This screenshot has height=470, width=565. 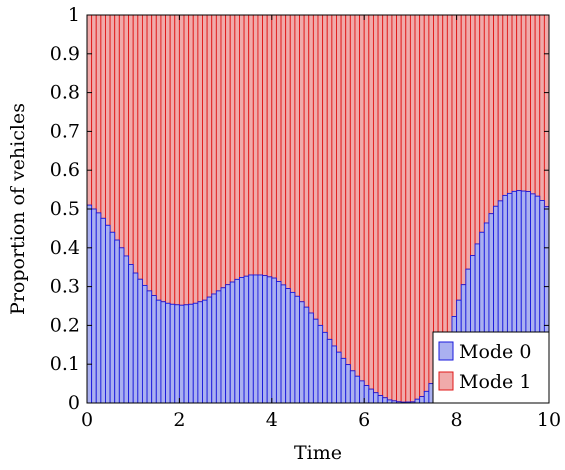 I want to click on y-tick-label: 0.3, so click(x=65, y=287).